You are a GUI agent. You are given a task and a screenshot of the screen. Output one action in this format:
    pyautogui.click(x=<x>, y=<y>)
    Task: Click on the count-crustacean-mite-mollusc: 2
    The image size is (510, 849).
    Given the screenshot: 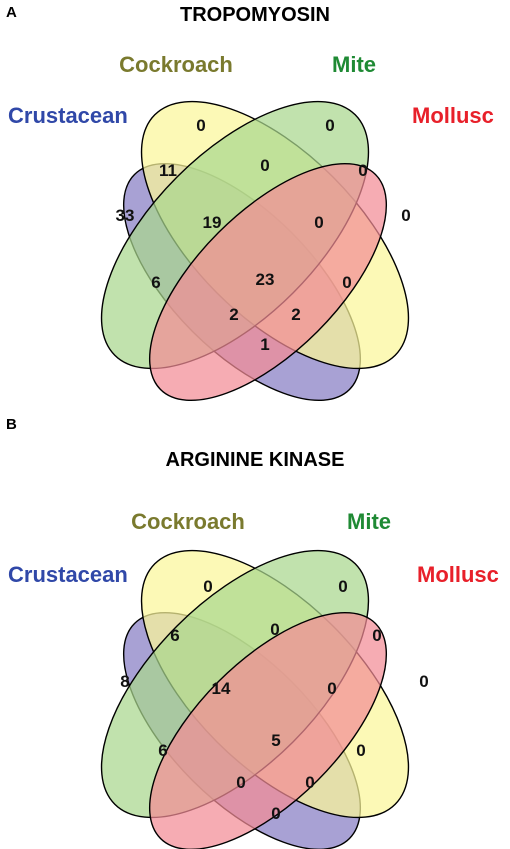 What is the action you would take?
    pyautogui.click(x=233, y=314)
    